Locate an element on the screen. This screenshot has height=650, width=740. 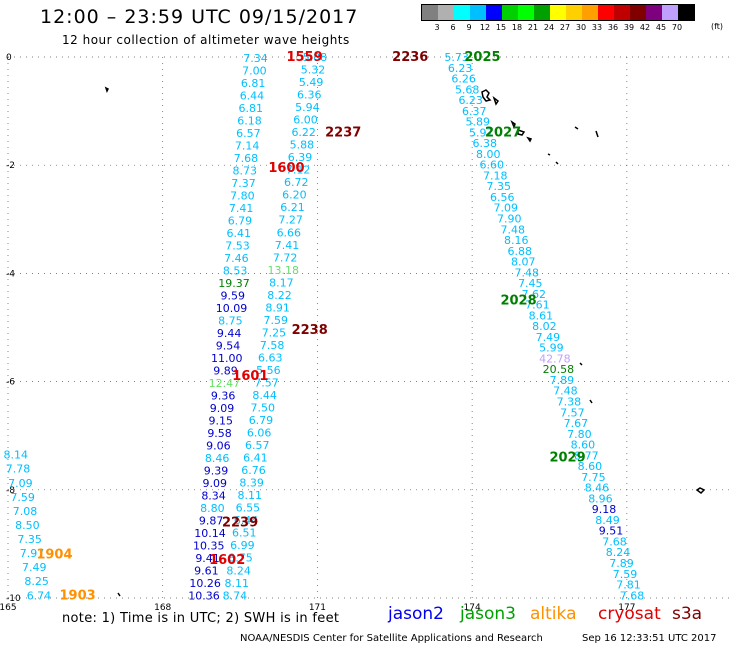
swh-value: 7.72 is located at coordinates (285, 257).